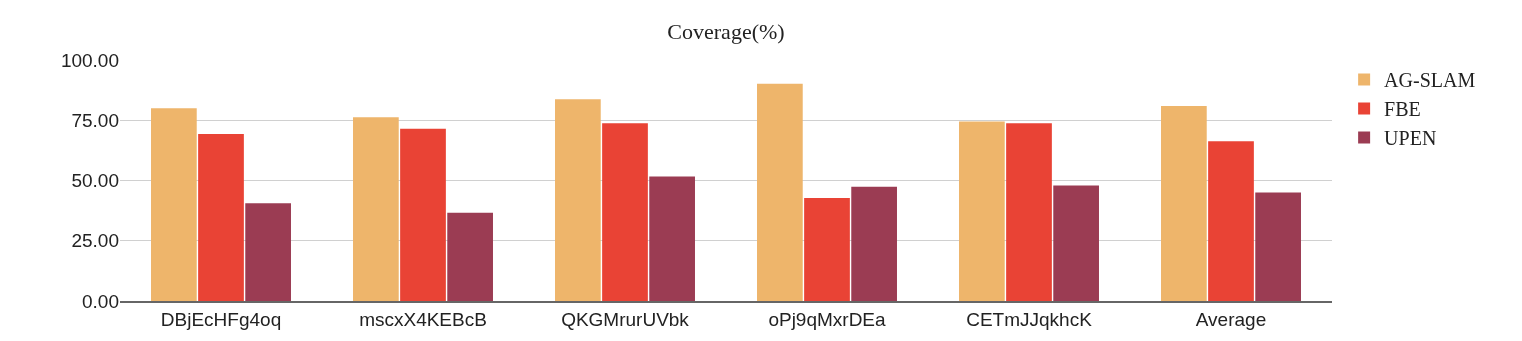 The image size is (1522, 341). What do you see at coordinates (1410, 138) in the screenshot?
I see `legend-label: UPEN` at bounding box center [1410, 138].